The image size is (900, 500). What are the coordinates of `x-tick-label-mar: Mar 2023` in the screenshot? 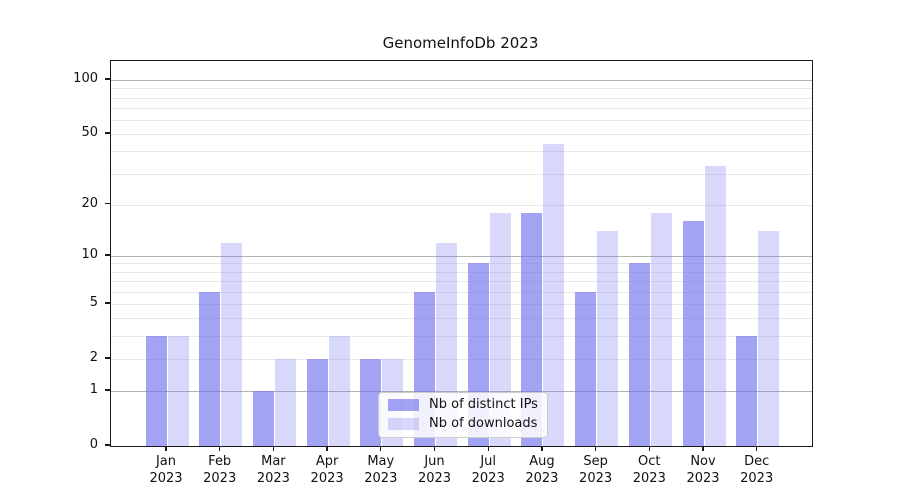 It's located at (273, 470).